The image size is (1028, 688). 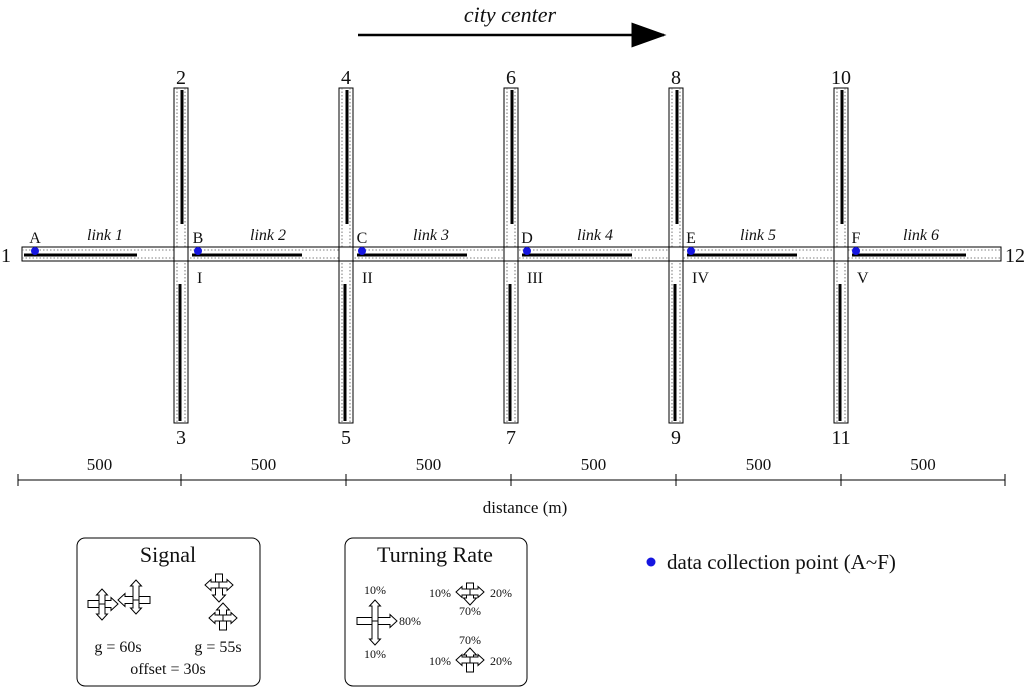 What do you see at coordinates (346, 438) in the screenshot?
I see `node-number: 5` at bounding box center [346, 438].